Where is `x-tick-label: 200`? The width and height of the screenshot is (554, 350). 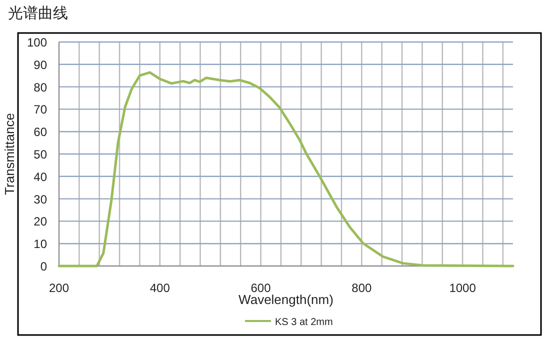
x-tick-label: 200 is located at coordinates (59, 288).